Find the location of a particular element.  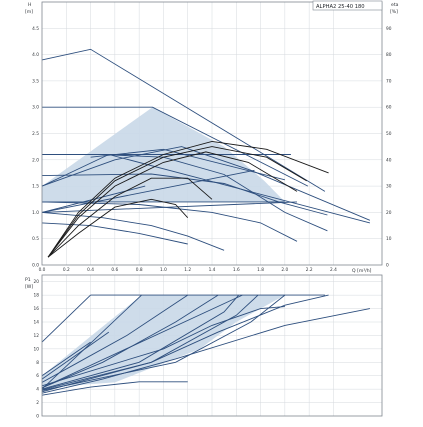

y-tick-label: 14 is located at coordinates (37, 323).